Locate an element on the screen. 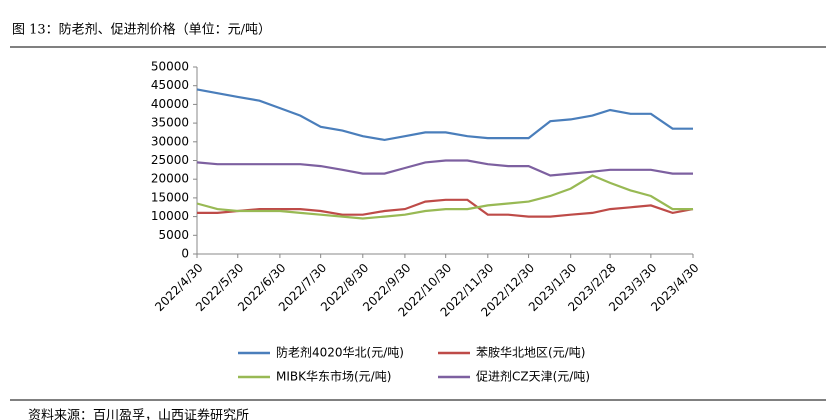 The height and width of the screenshot is (420, 837). y-tick-label: 45000 is located at coordinates (170, 85).